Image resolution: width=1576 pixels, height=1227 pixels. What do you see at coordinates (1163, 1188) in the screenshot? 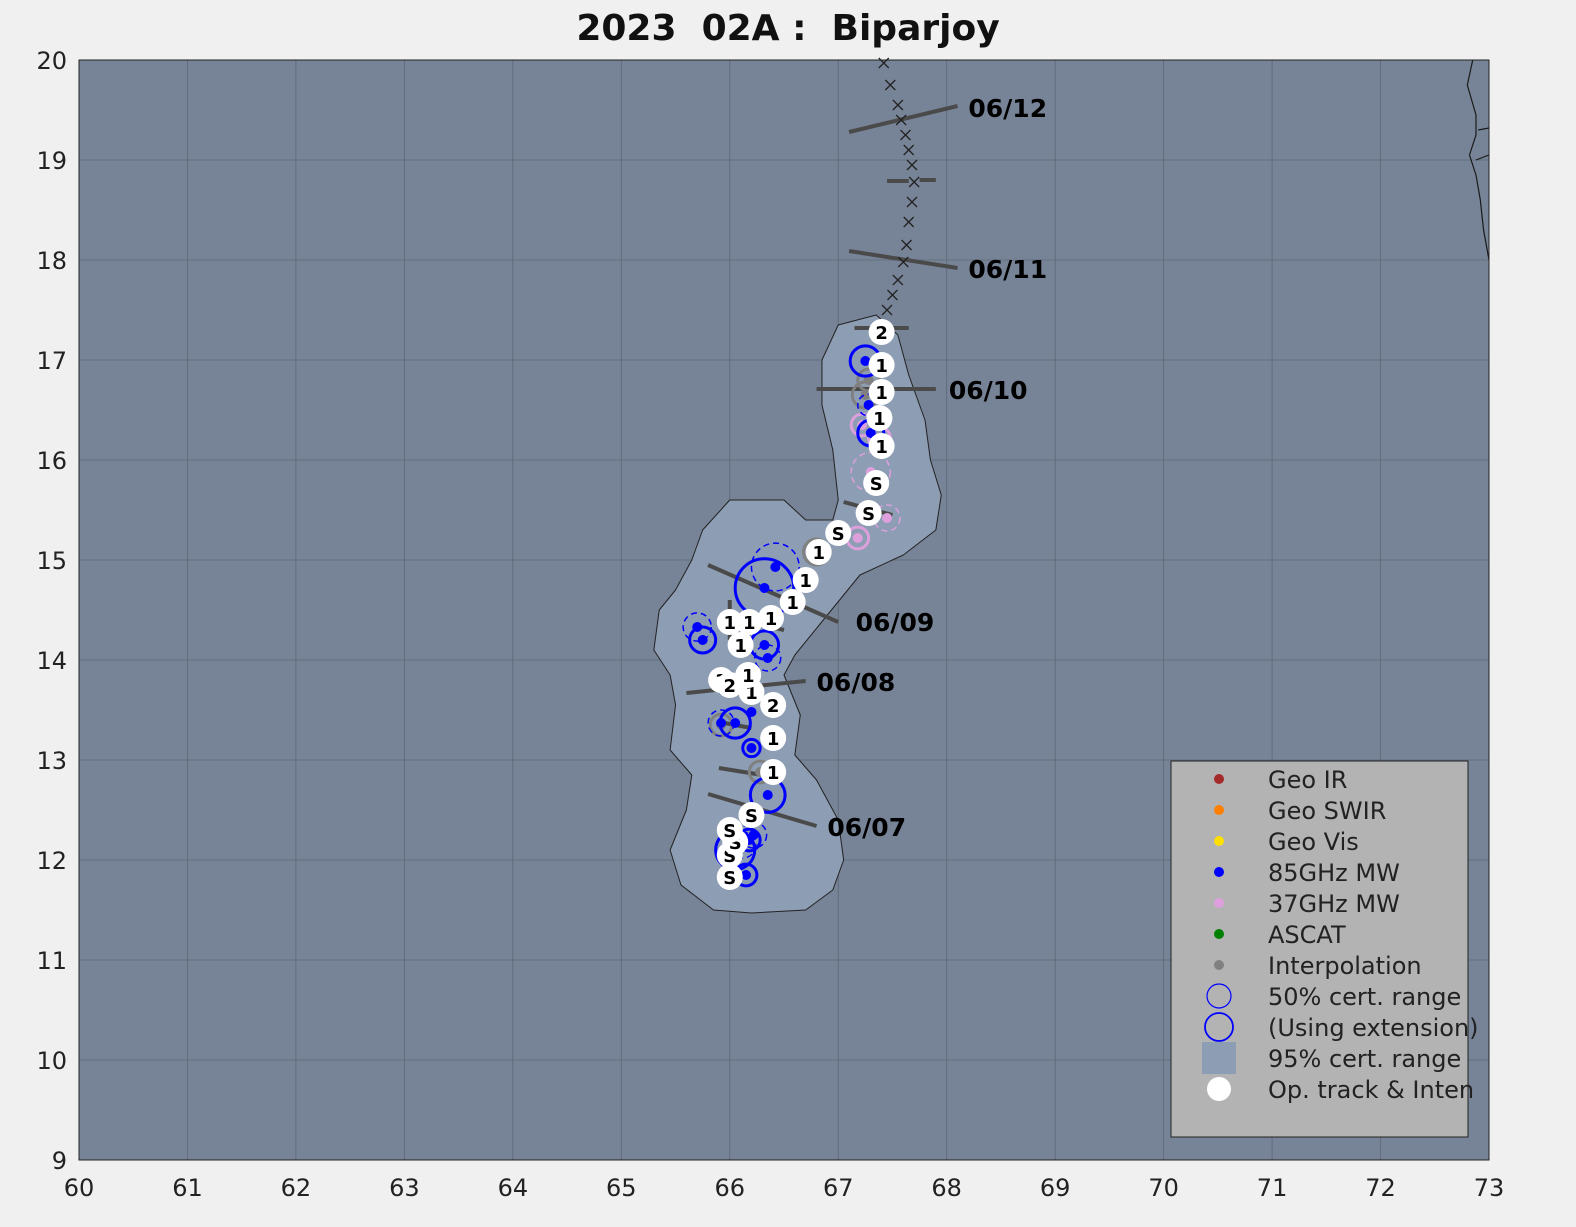
I see `x-tick-label: 70` at bounding box center [1163, 1188].